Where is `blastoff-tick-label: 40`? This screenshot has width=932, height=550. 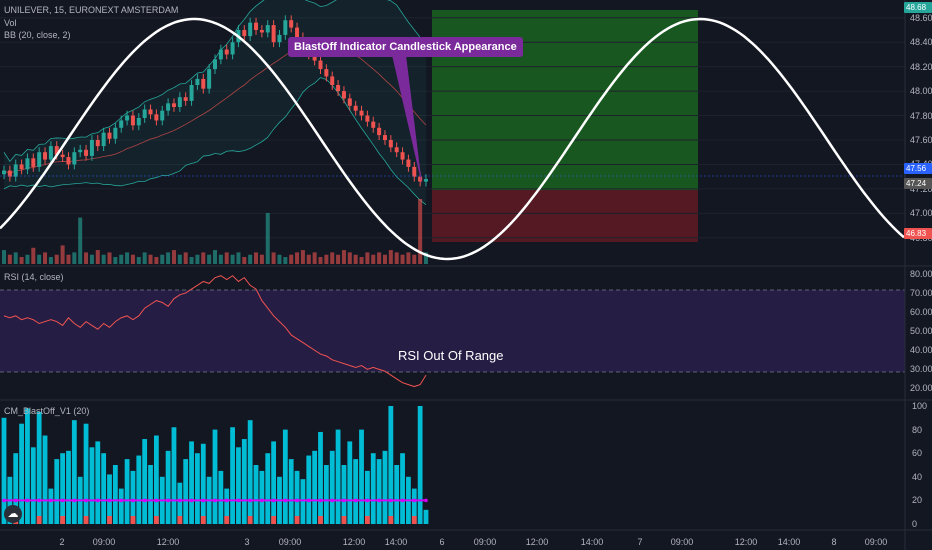
blastoff-tick-label: 40 is located at coordinates (917, 476).